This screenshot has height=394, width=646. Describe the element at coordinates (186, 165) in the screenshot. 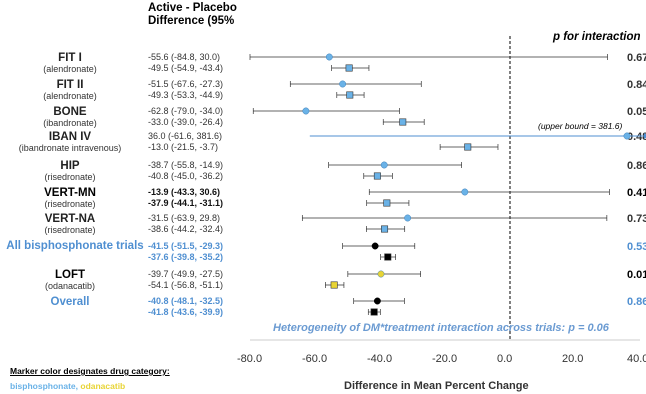

I see `ci-label: -38.7 (-55.8, -14.9)` at that location.